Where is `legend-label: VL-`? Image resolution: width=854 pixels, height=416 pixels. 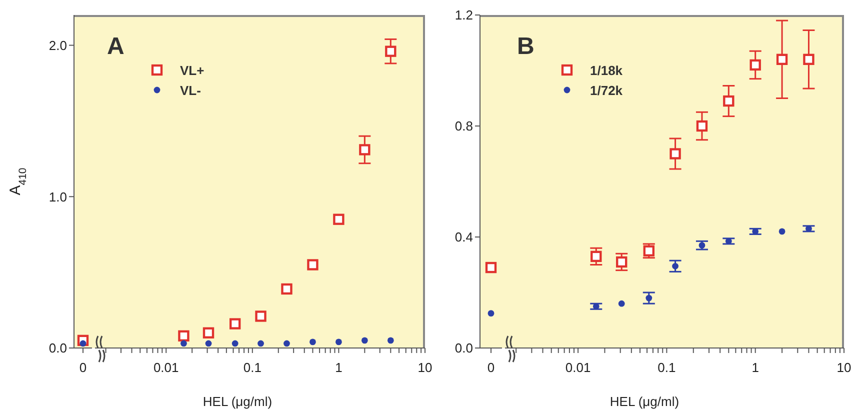 legend-label: VL- is located at coordinates (190, 90).